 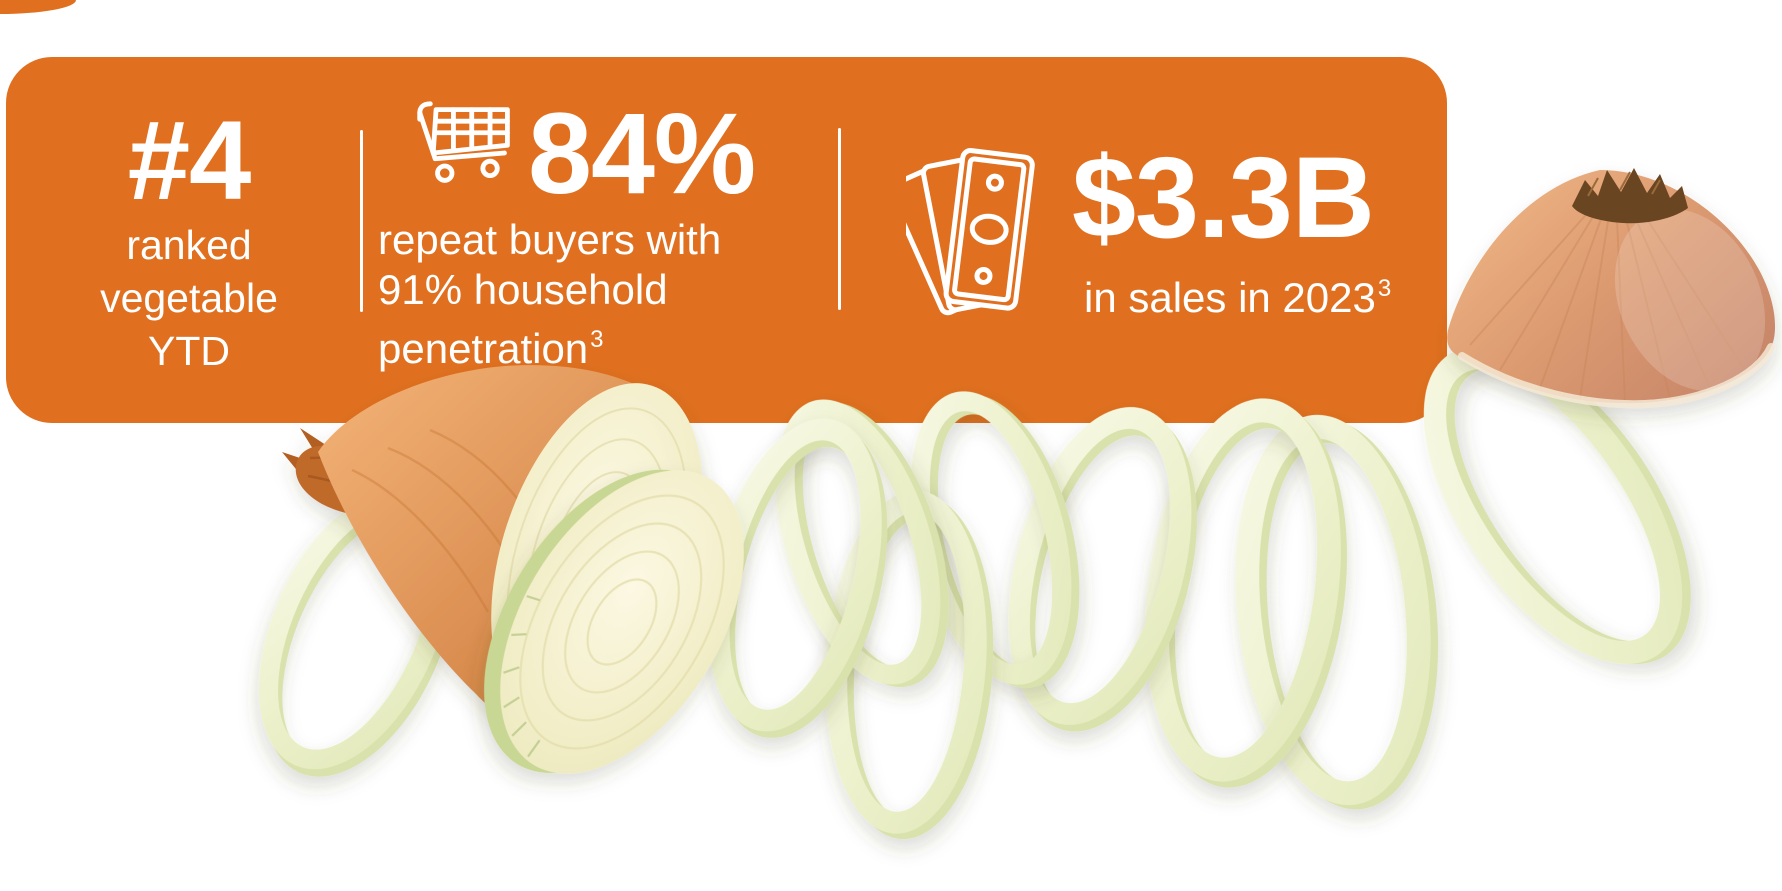 I want to click on rank-stat-description: ranked vegetable YTD, so click(x=189, y=298).